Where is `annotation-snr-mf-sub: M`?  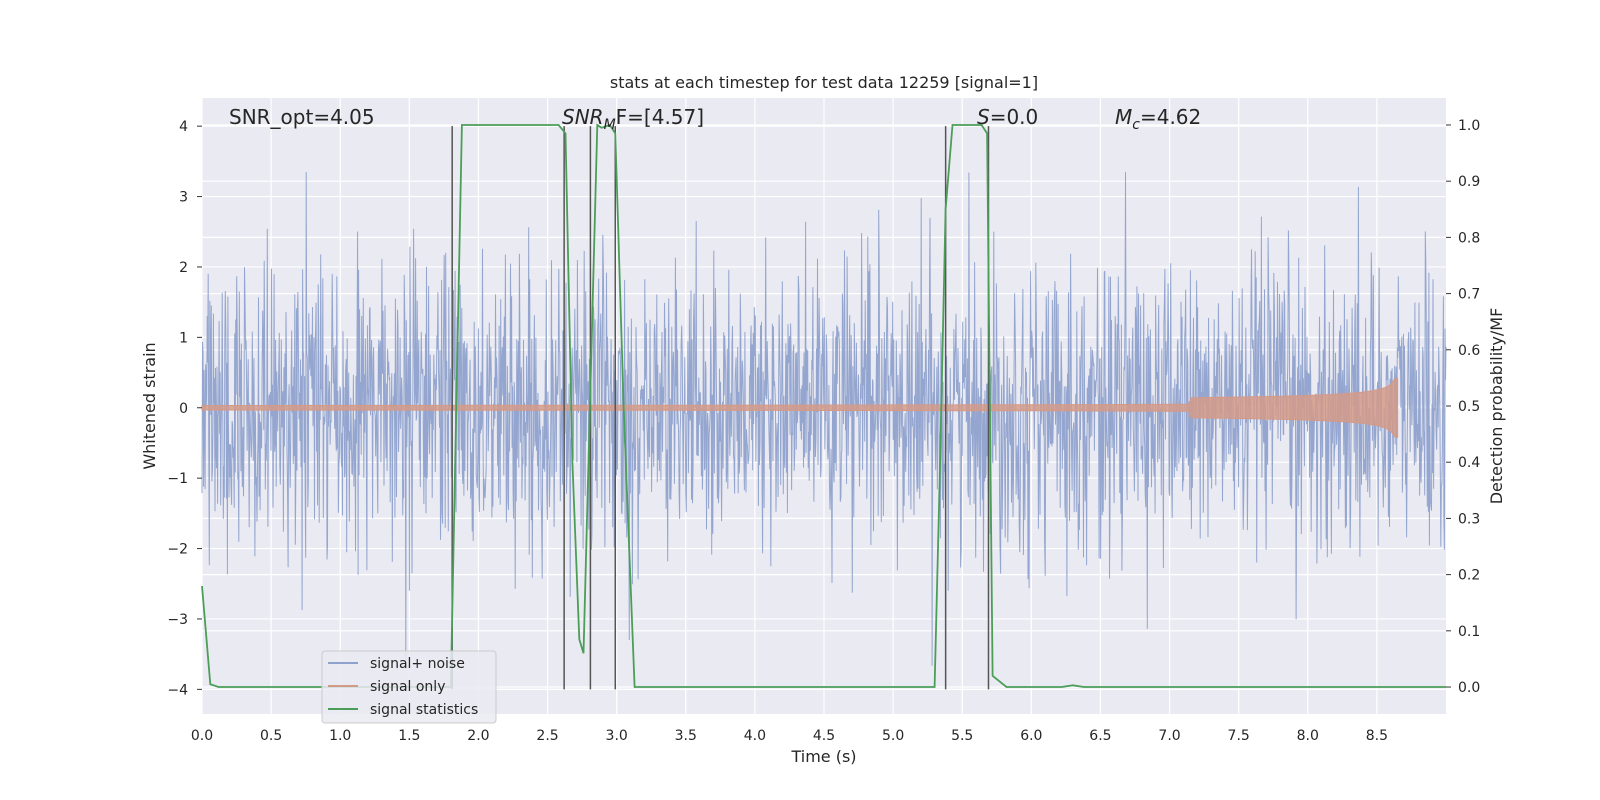 annotation-snr-mf-sub: M is located at coordinates (610, 125).